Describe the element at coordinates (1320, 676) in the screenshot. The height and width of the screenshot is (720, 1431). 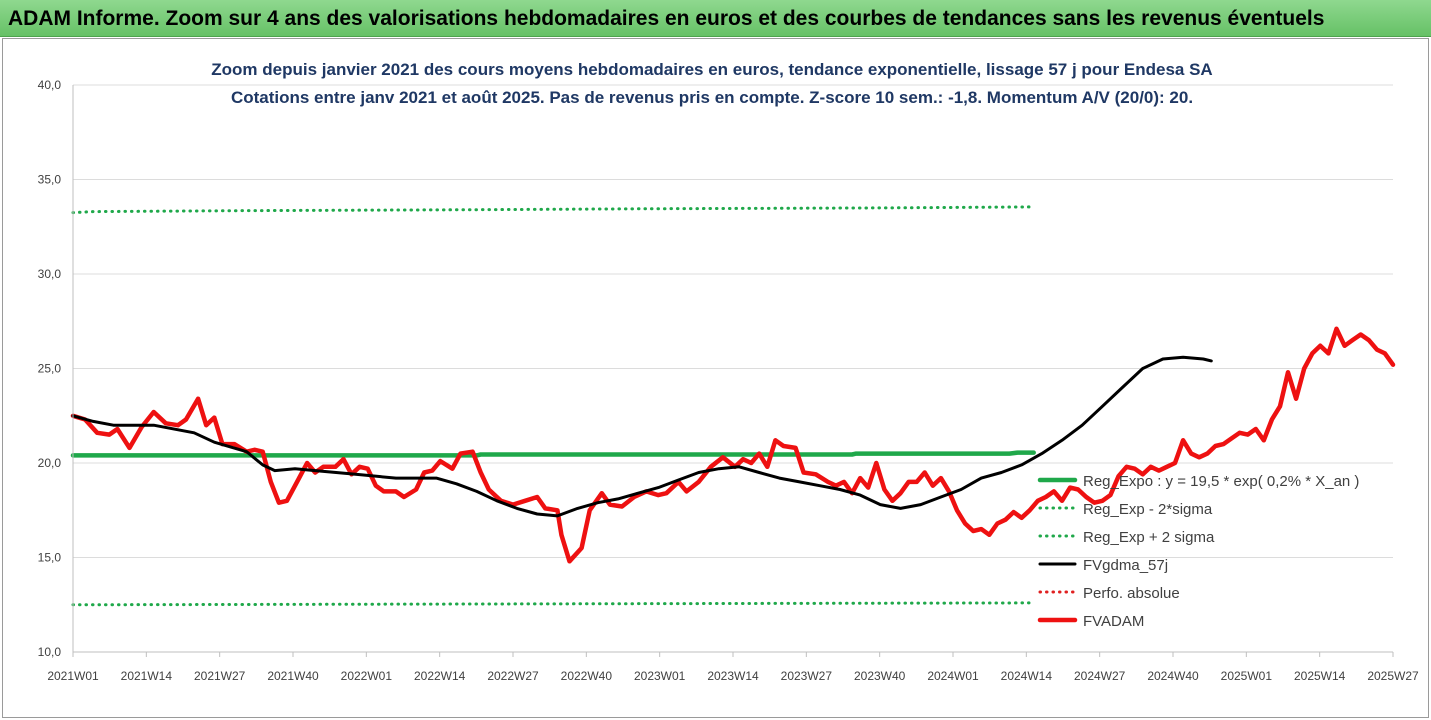
I see `x-tick-label: 2025W14` at that location.